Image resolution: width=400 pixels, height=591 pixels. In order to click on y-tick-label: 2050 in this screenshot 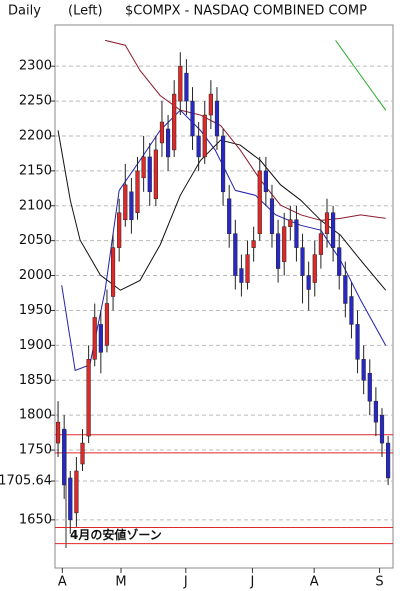, I will do `click(35, 240)`.